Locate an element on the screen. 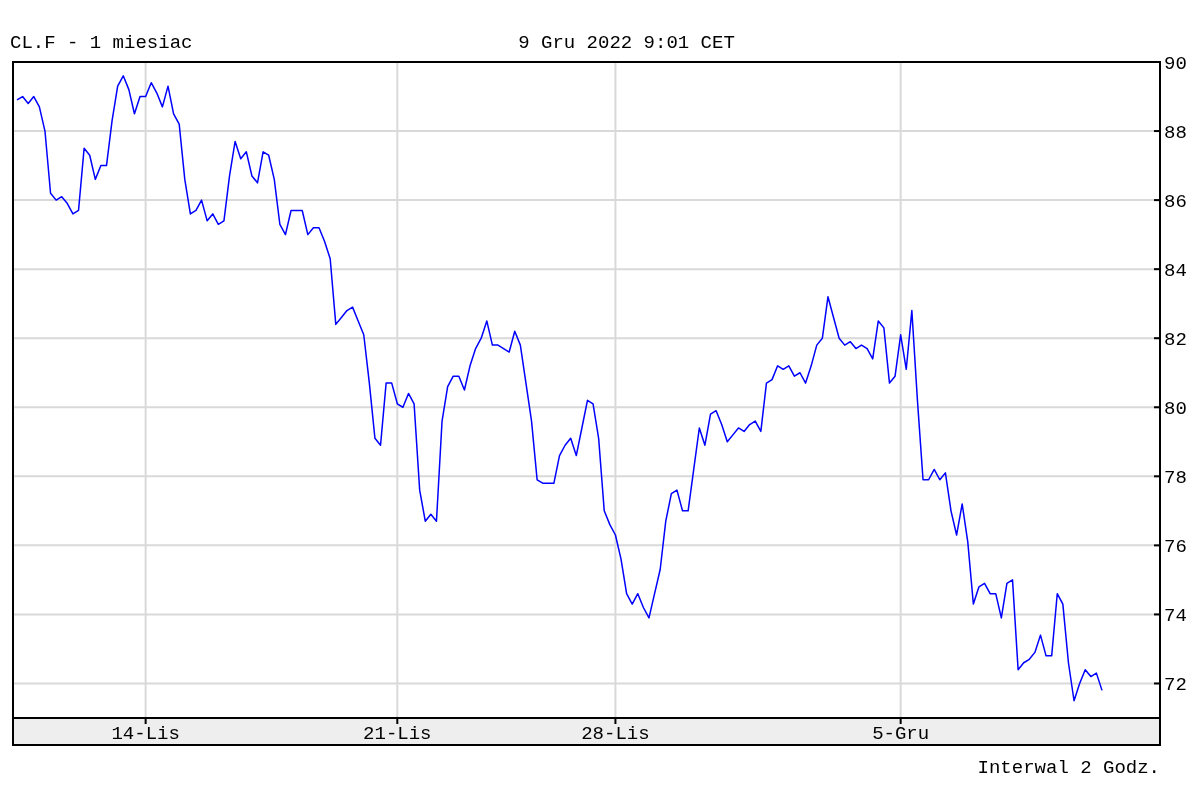  x-tick-label: 21-Lis is located at coordinates (397, 734).